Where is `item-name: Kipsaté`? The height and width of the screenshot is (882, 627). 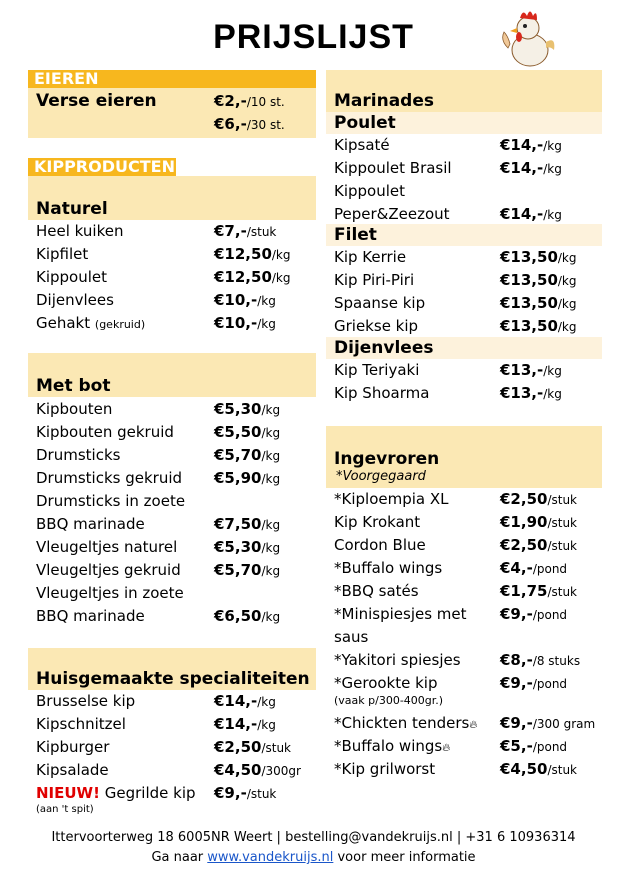 item-name: Kipsaté is located at coordinates (362, 145).